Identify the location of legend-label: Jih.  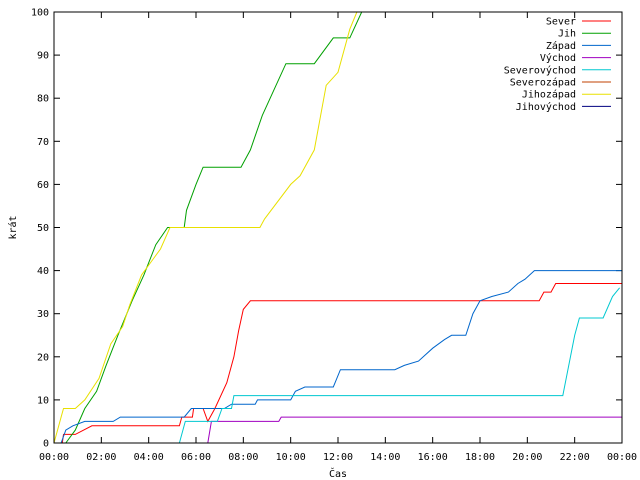
(567, 34).